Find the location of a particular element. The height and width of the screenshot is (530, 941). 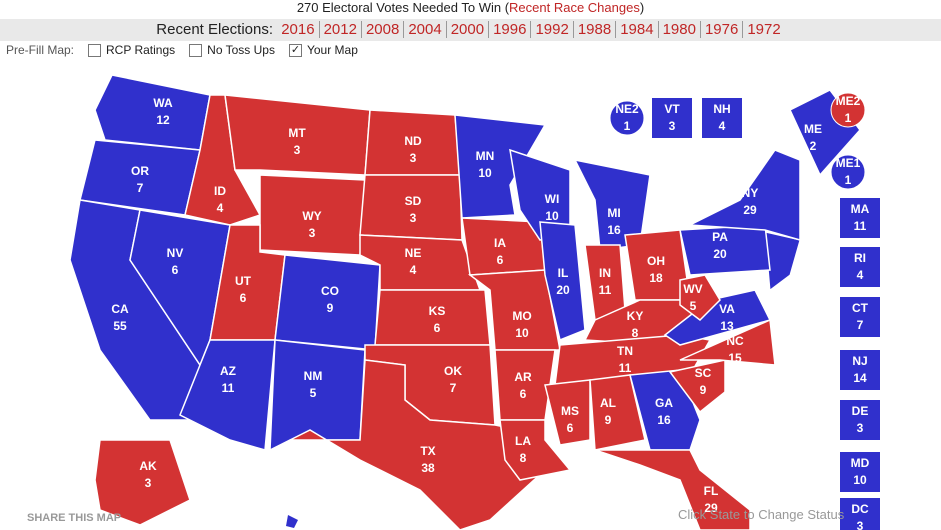

state-abbr: PA is located at coordinates (720, 237).